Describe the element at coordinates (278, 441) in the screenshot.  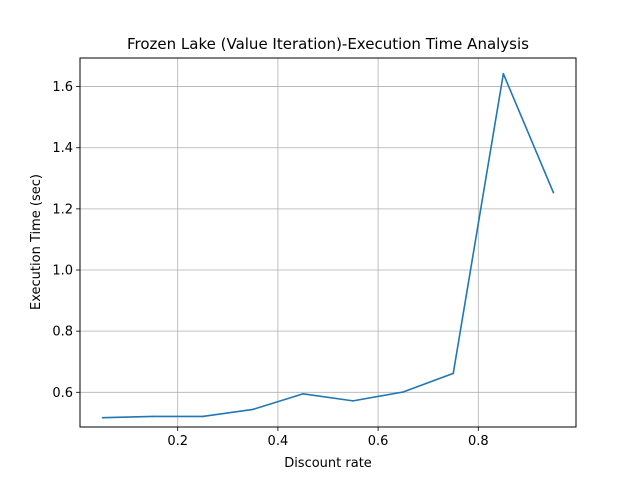
I see `x-tick-label: 0.4` at that location.